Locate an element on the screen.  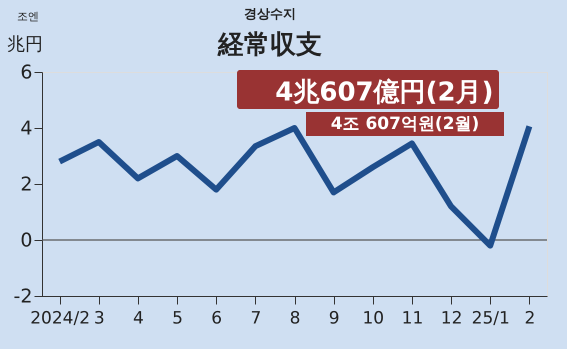
x-tick-label: 5 is located at coordinates (177, 318).